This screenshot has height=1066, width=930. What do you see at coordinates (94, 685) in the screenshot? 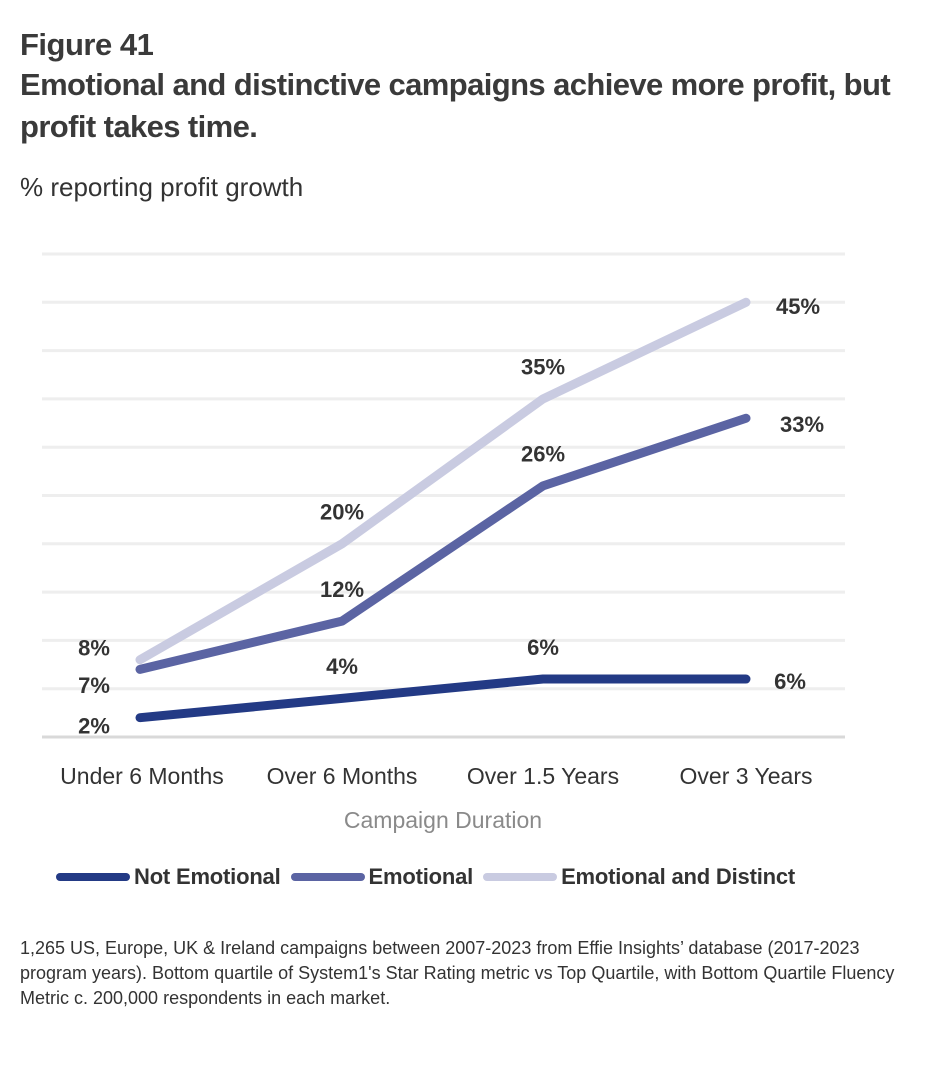
I see `data-label: 7%` at bounding box center [94, 685].